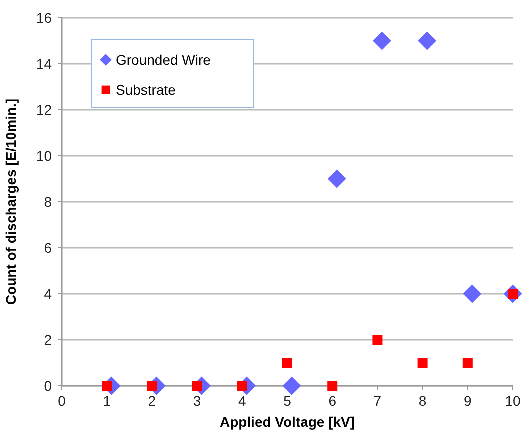 The height and width of the screenshot is (437, 525). Describe the element at coordinates (152, 401) in the screenshot. I see `x-tick-label: 2` at that location.